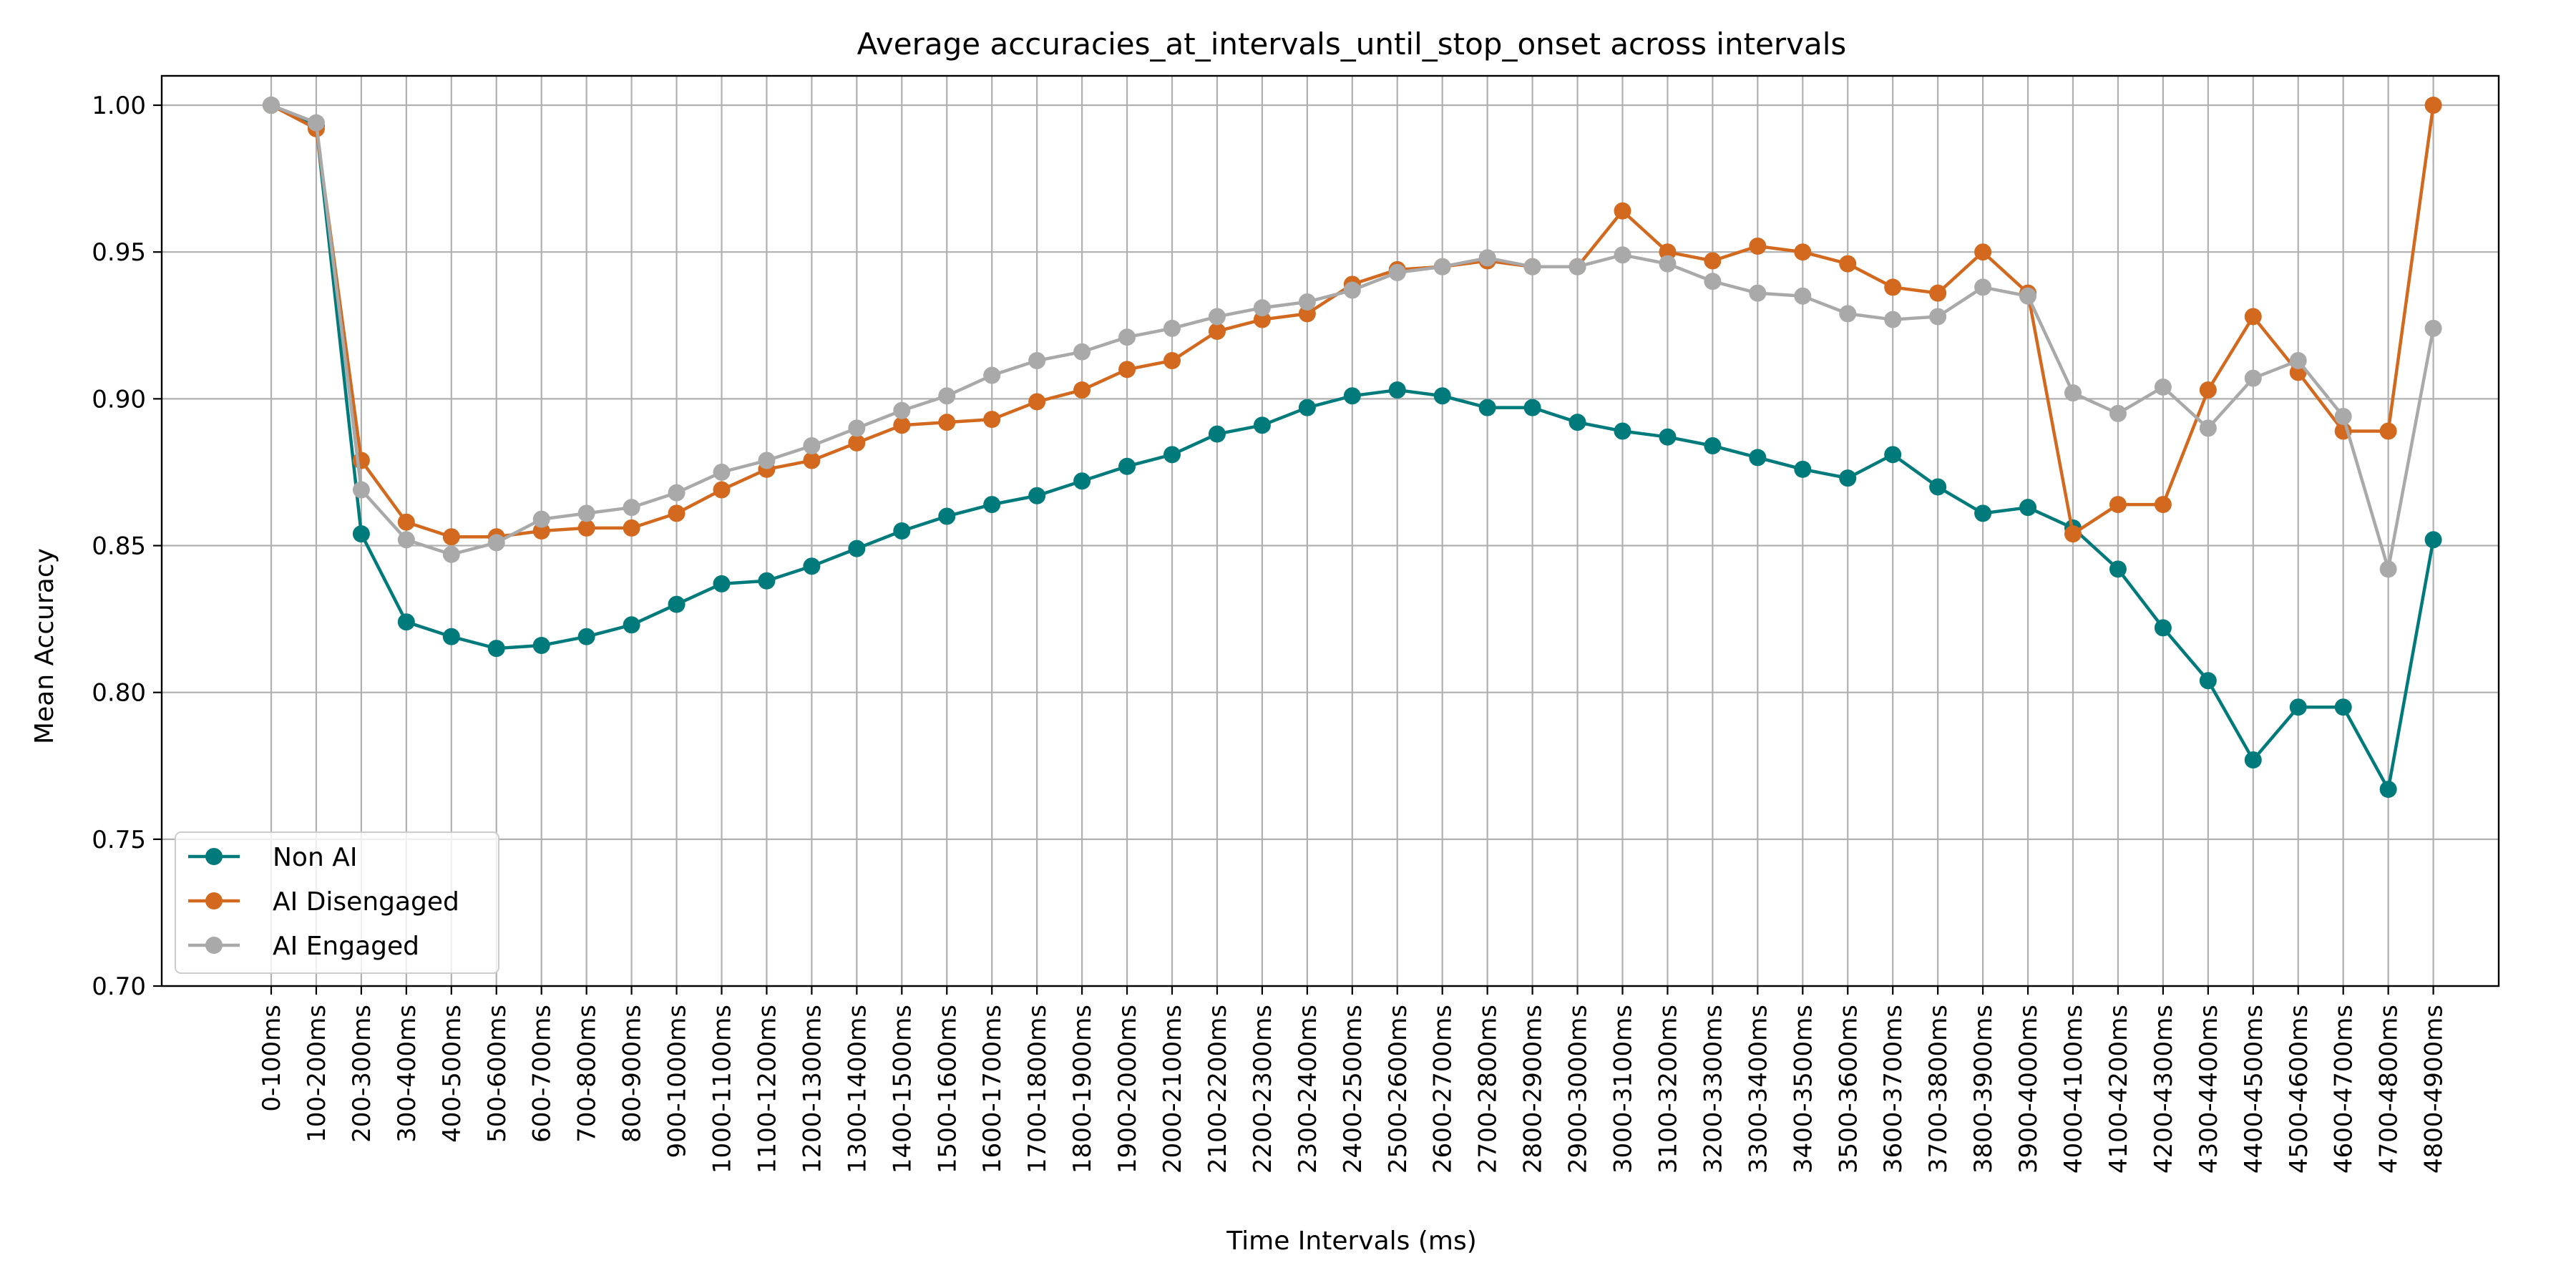  Describe the element at coordinates (1082, 1089) in the screenshot. I see `x-tick-label: 1800-1900ms` at that location.